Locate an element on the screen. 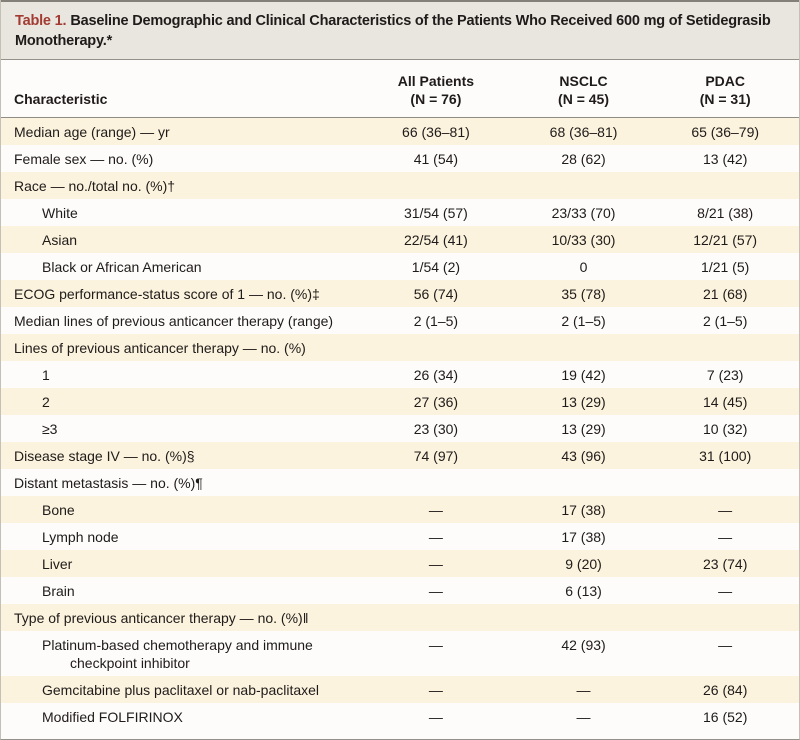 This screenshot has height=740, width=800. row-label: Disease stage IV — no. (%)§ is located at coordinates (104, 455).